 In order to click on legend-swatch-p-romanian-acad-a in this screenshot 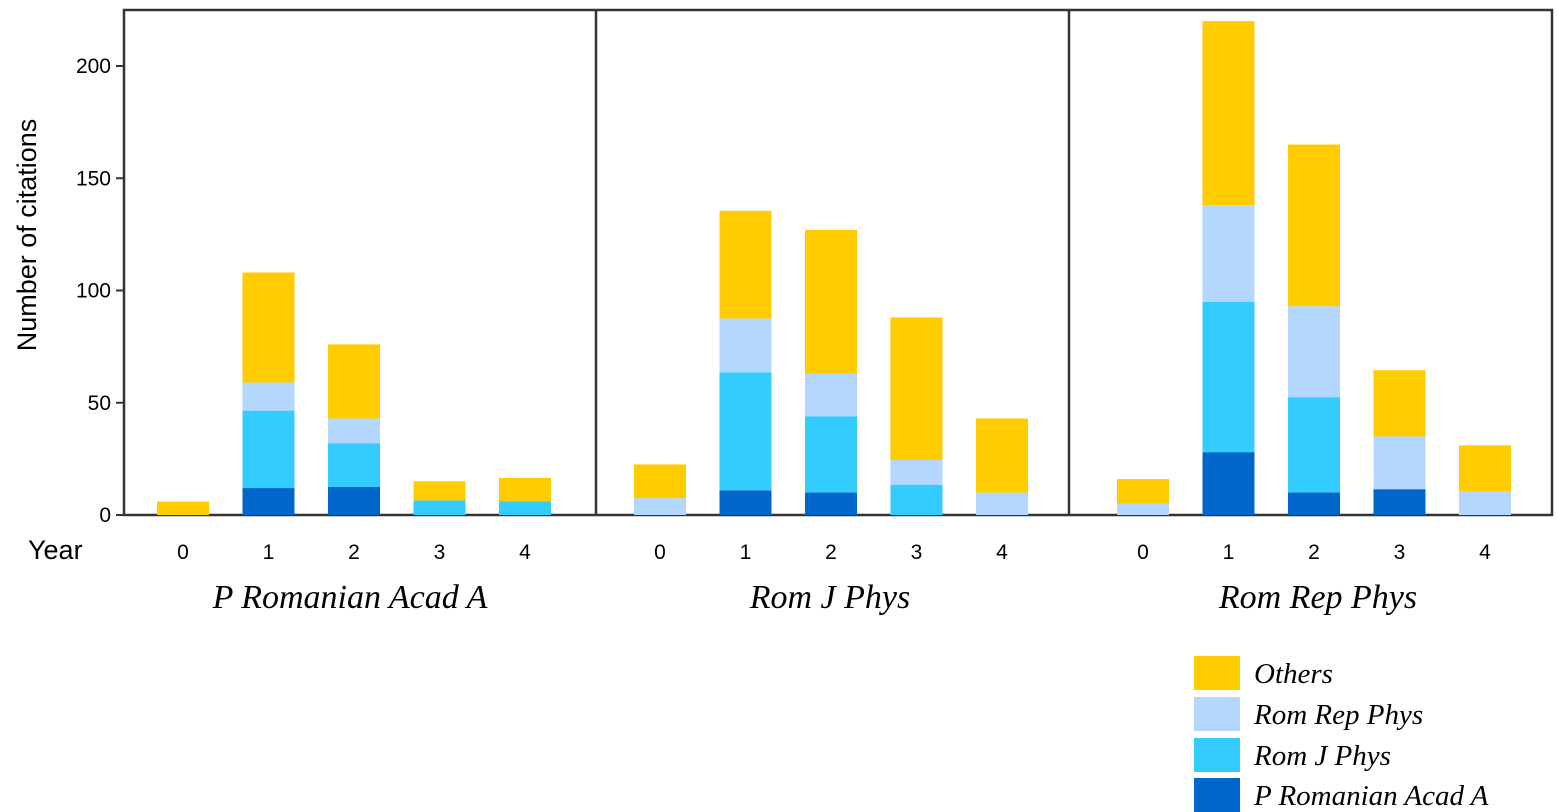, I will do `click(1217, 795)`.